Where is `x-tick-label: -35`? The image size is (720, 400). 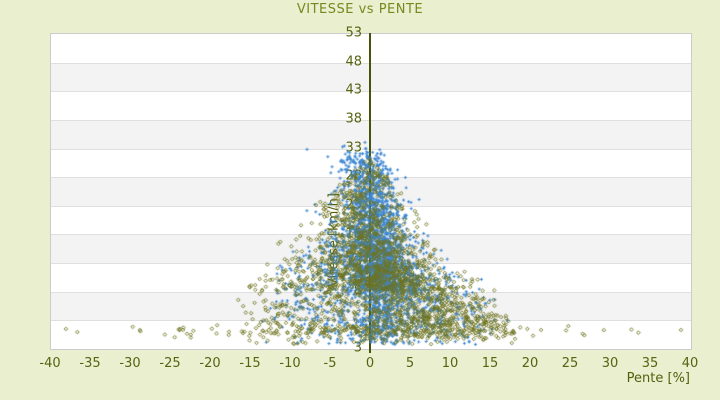 x-tick-label: -35 is located at coordinates (90, 363).